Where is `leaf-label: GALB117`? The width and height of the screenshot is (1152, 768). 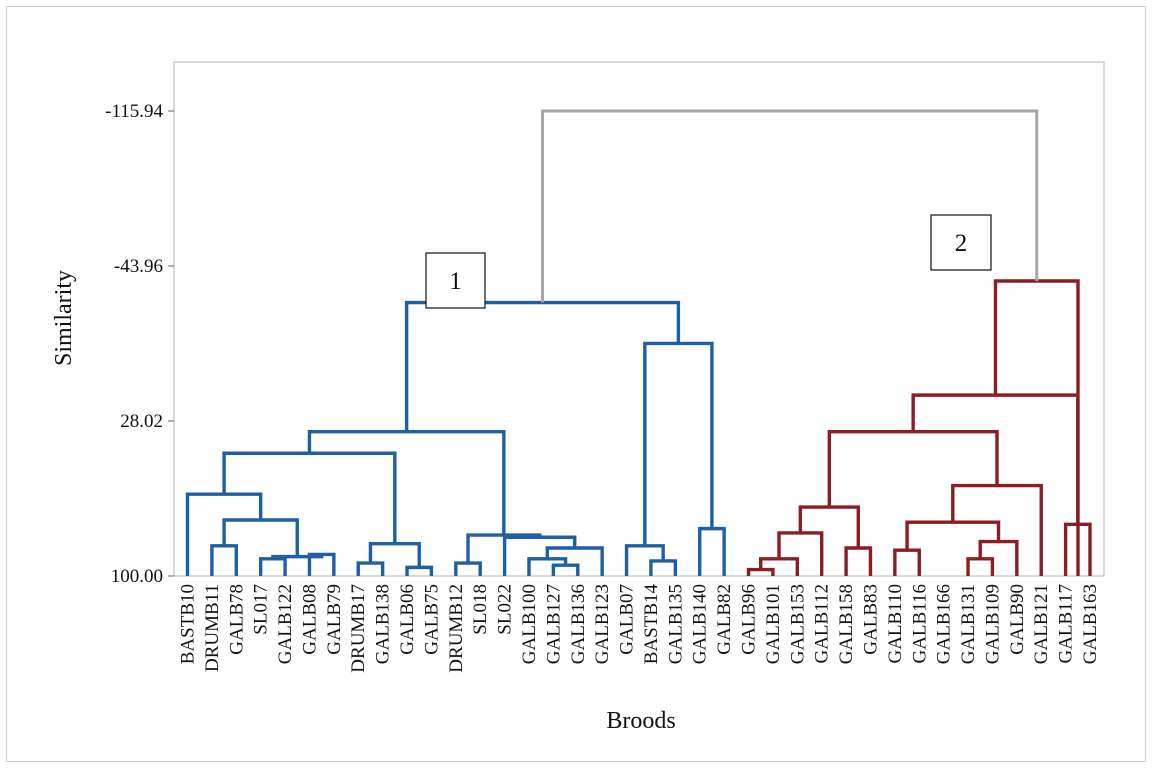 leaf-label: GALB117 is located at coordinates (1066, 624).